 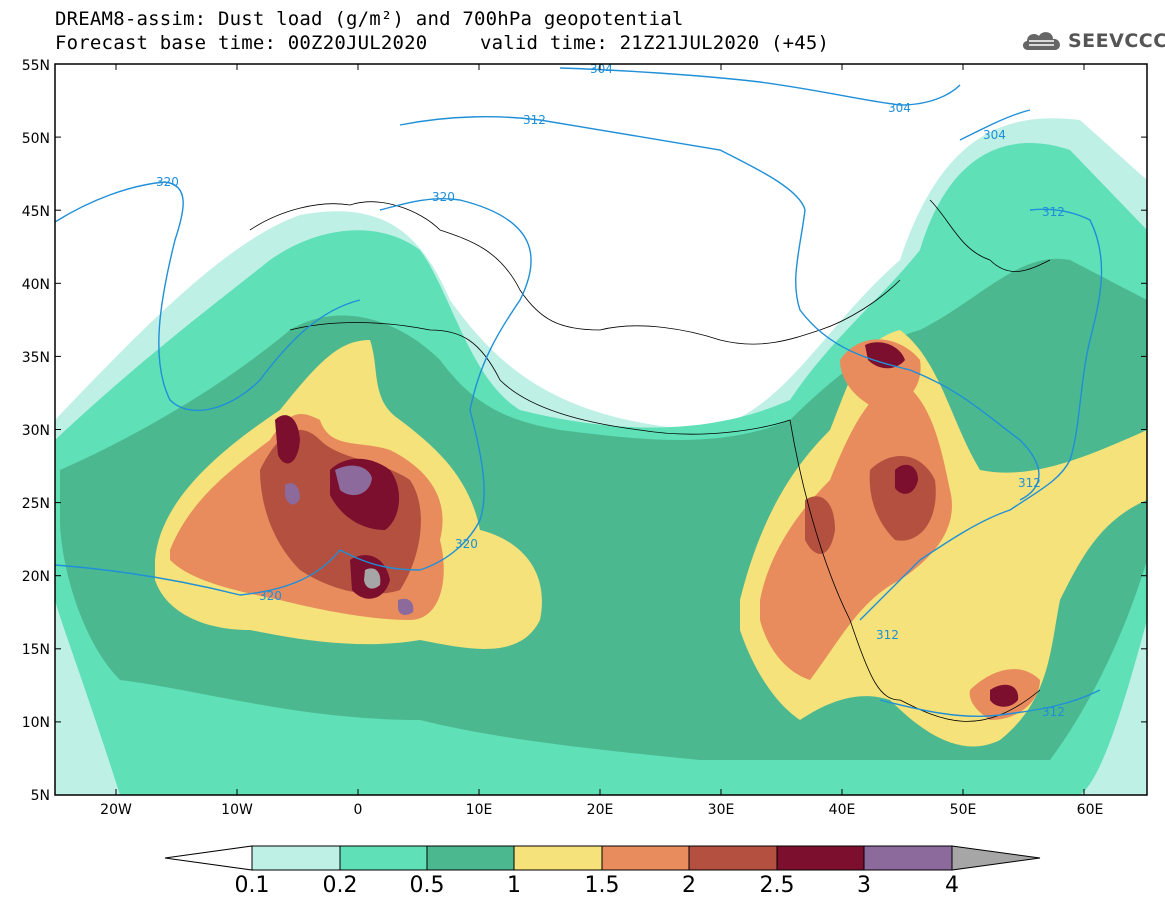 What do you see at coordinates (237, 810) in the screenshot?
I see `lon-label: 10W` at bounding box center [237, 810].